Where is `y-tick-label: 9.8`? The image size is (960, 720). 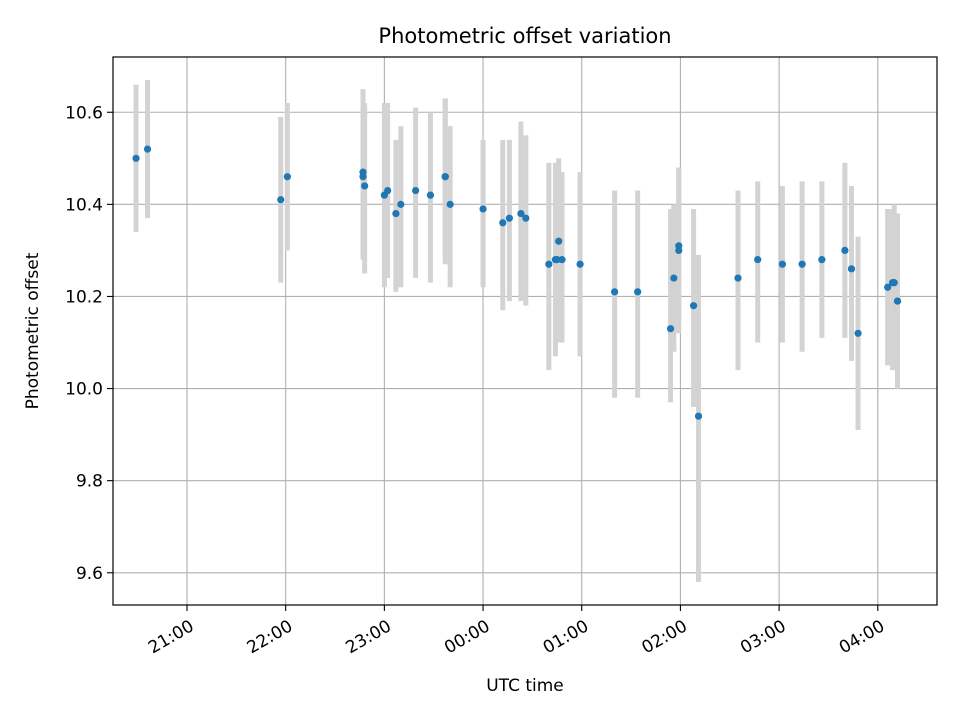
y-tick-label: 9.8 is located at coordinates (89, 482).